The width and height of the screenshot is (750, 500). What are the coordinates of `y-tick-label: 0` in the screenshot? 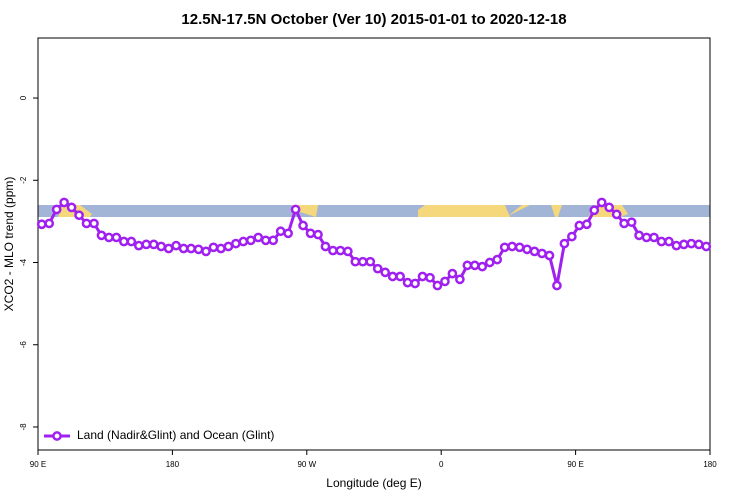 It's located at (23, 97).